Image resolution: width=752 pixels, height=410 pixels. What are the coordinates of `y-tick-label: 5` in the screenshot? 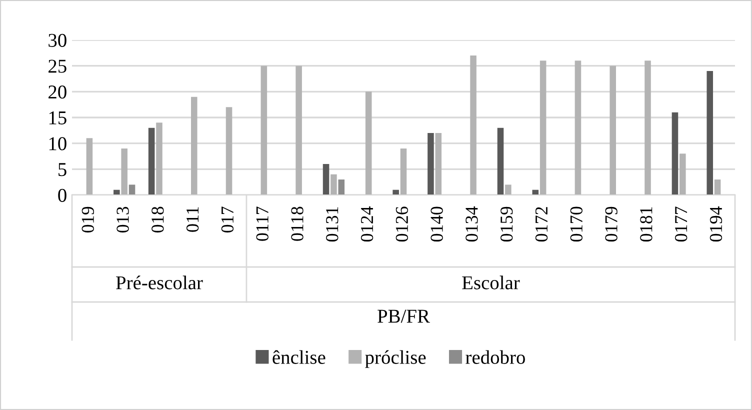 It's located at (62, 169).